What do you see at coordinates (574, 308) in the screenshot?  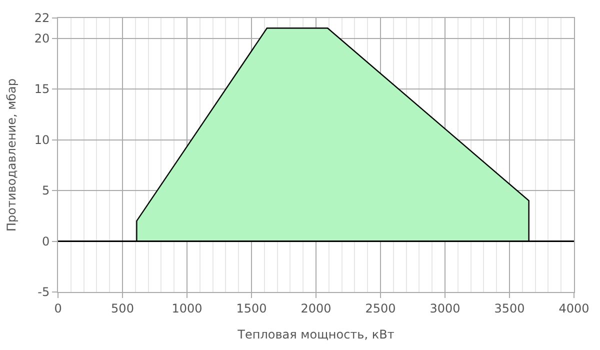 I see `x-tick-label: 4000` at bounding box center [574, 308].